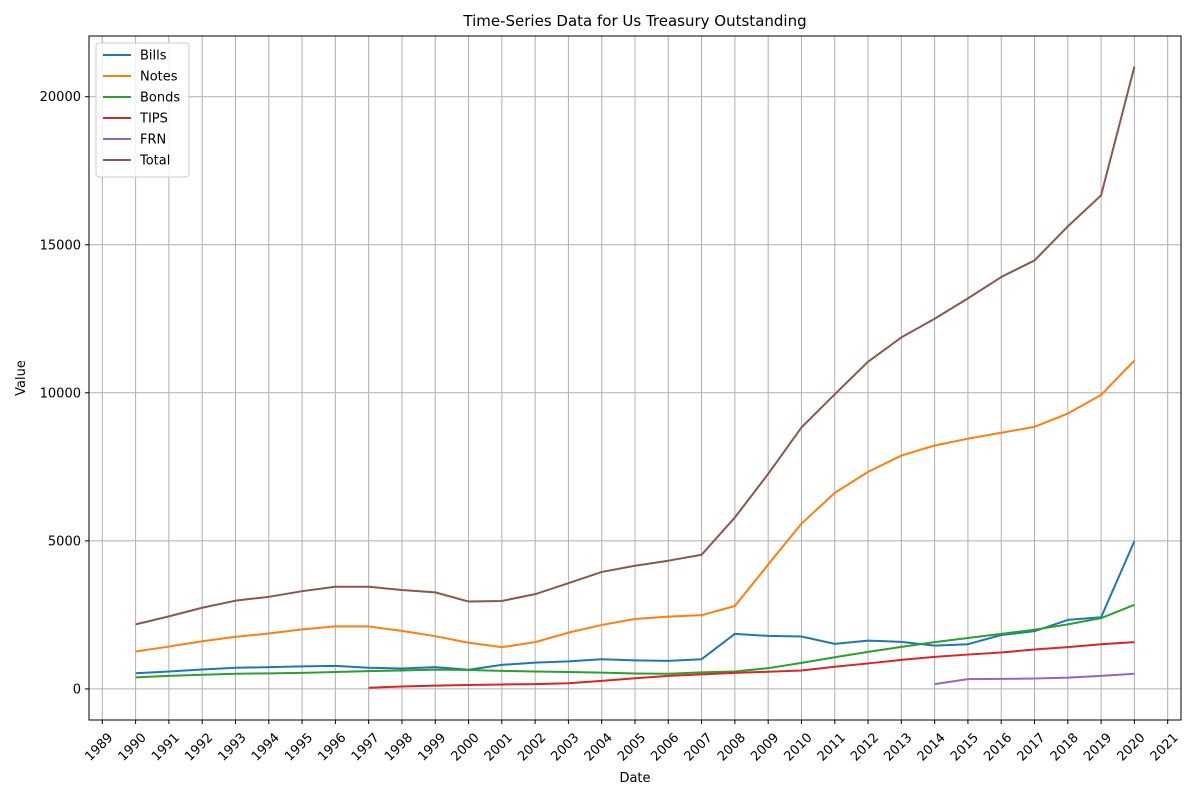 This screenshot has width=1200, height=800. I want to click on y-tick-label: 5000, so click(64, 541).